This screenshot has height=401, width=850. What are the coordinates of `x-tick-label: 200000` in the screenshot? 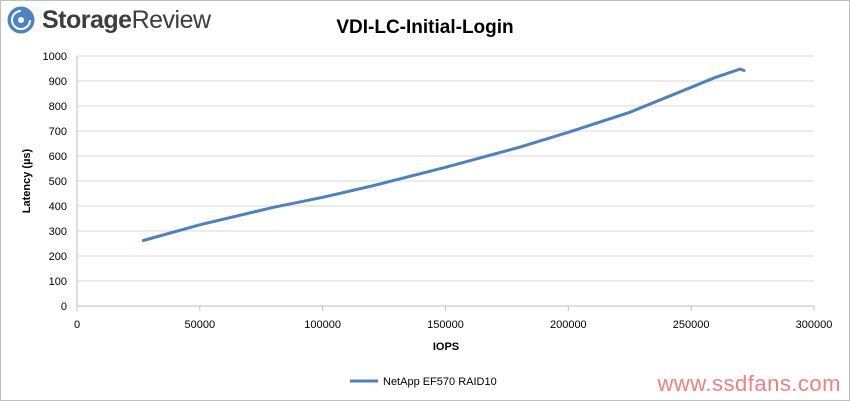 It's located at (568, 325).